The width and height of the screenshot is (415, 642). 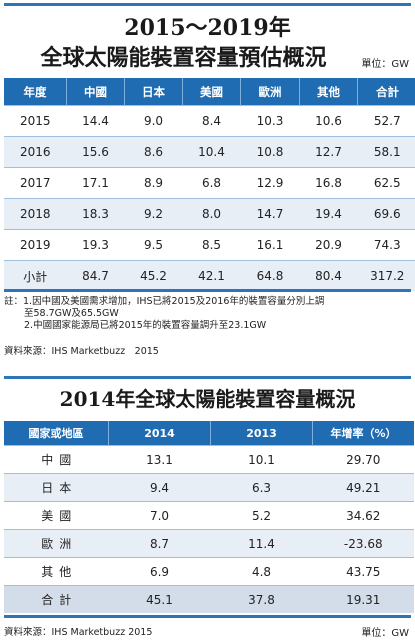 What do you see at coordinates (386, 152) in the screenshot?
I see `table-cell: 58.1` at bounding box center [386, 152].